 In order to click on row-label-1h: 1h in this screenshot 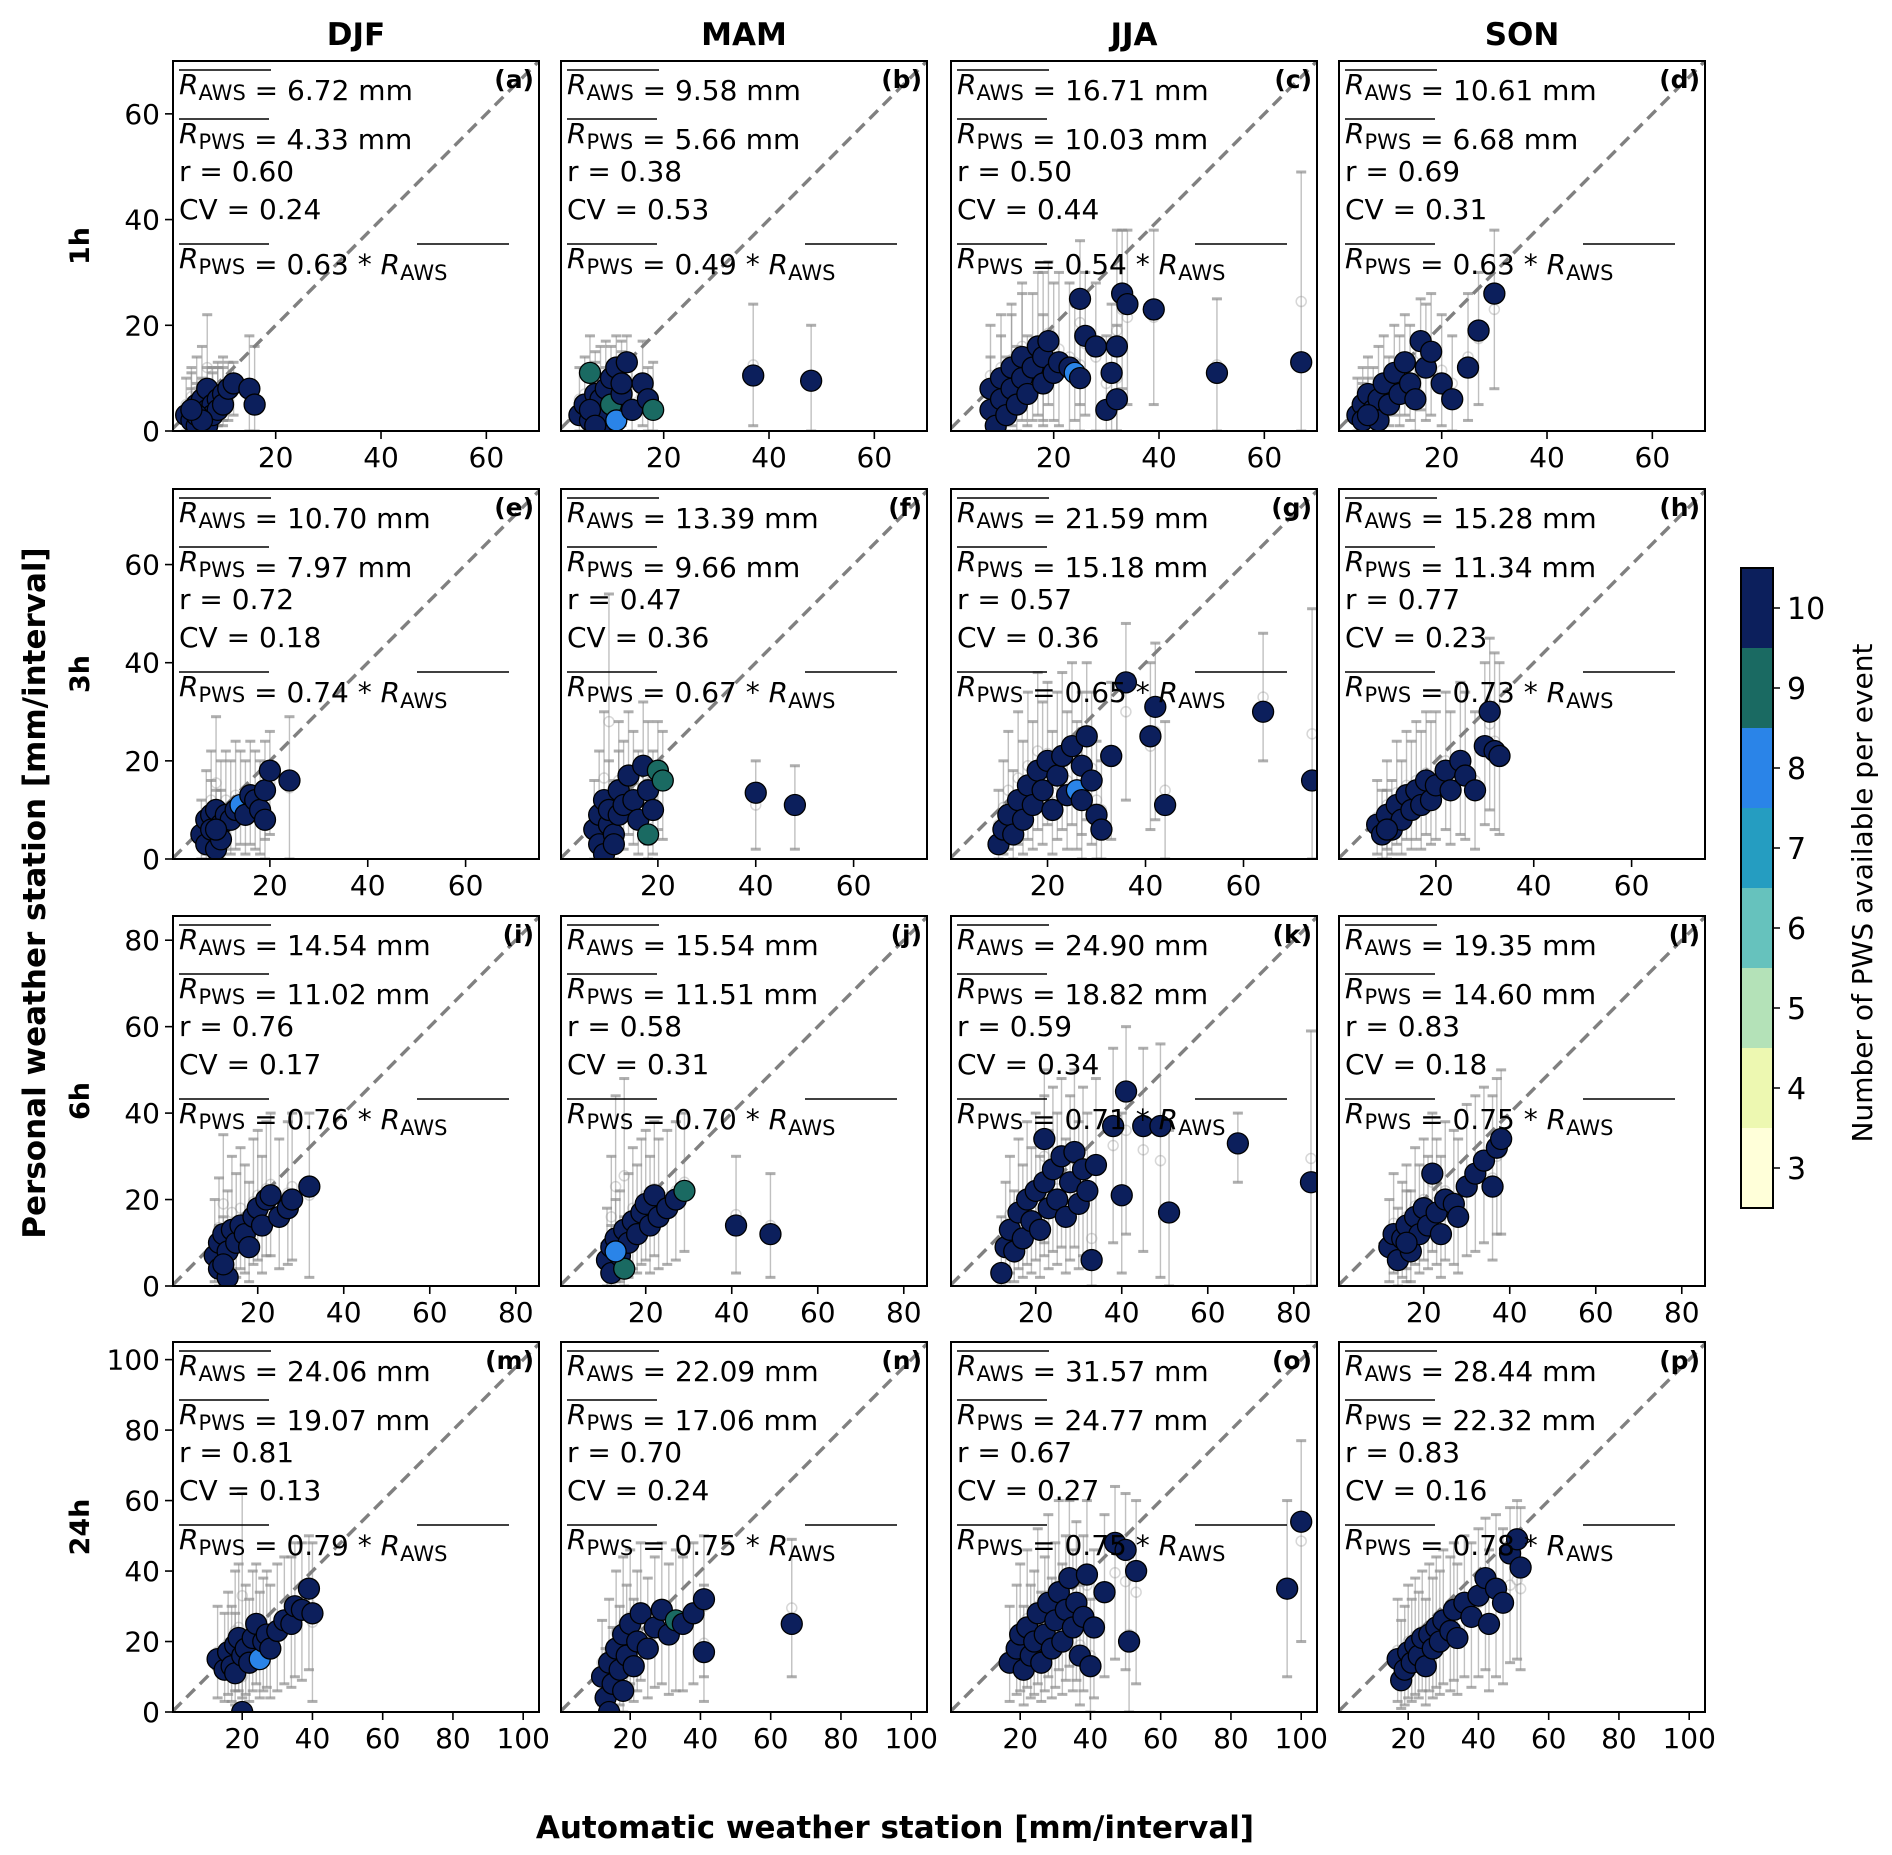, I will do `click(80, 246)`.